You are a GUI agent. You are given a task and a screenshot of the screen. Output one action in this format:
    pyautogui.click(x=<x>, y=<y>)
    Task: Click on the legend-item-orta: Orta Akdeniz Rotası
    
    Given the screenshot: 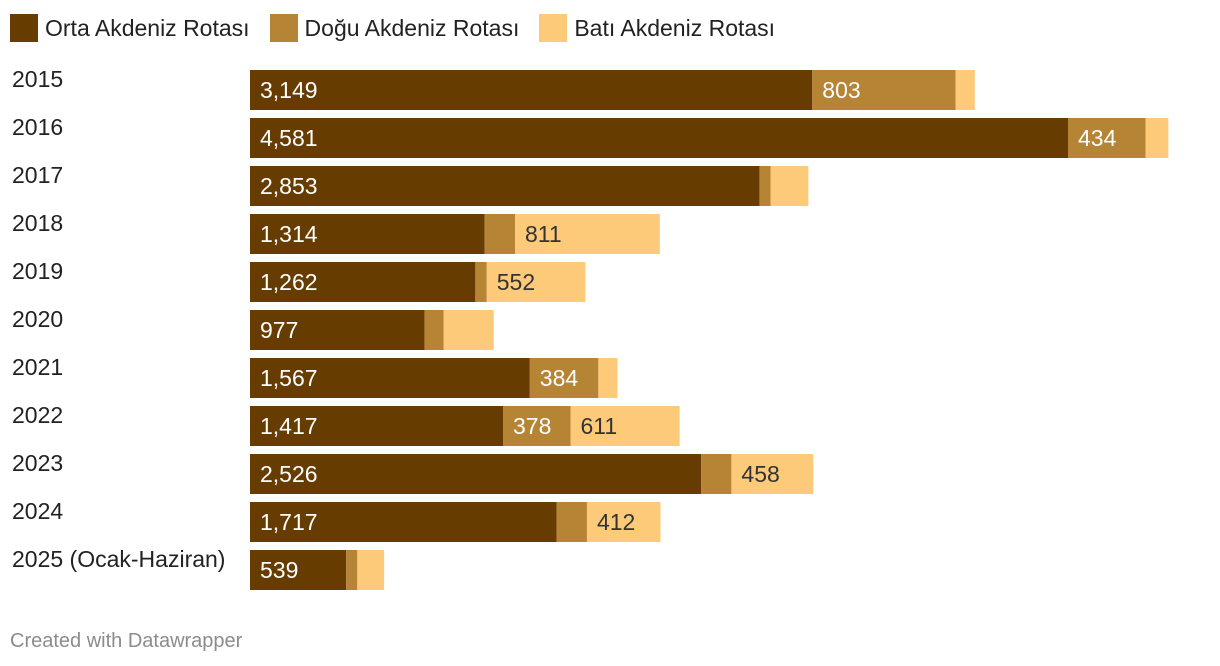 What is the action you would take?
    pyautogui.click(x=130, y=28)
    